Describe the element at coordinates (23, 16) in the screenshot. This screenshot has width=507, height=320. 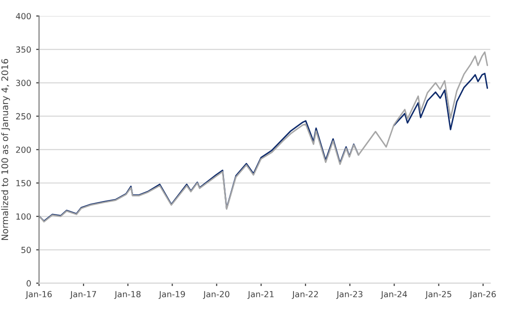
I see `y-tick-label: 400` at that location.